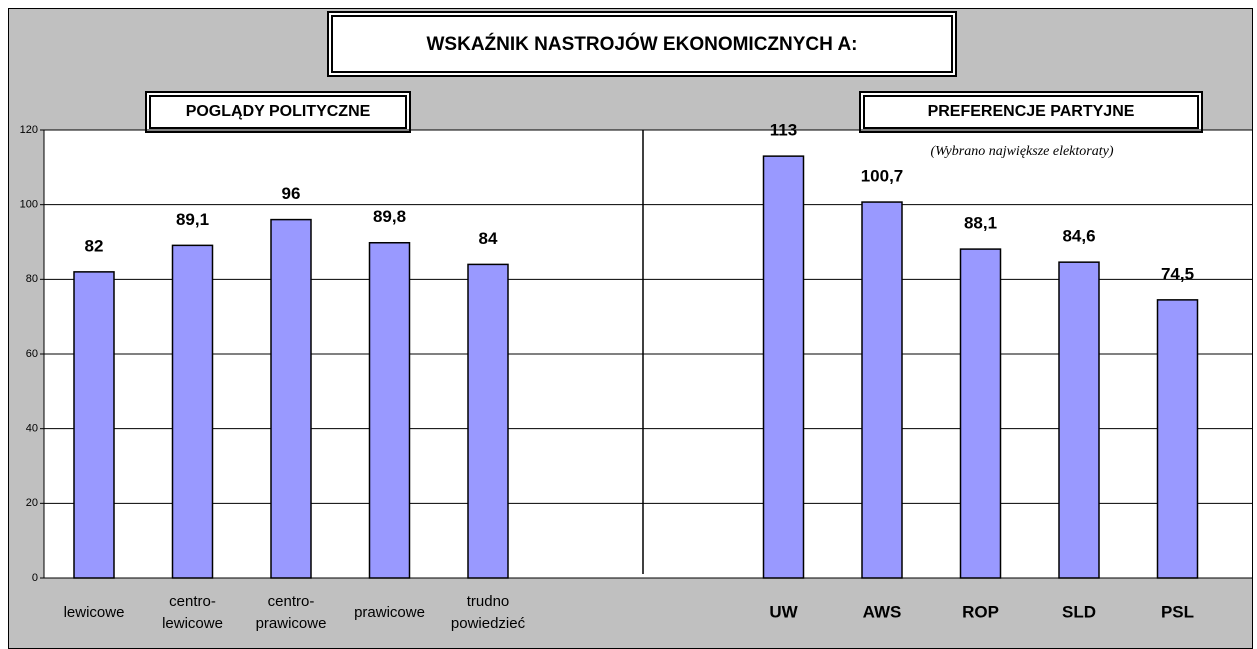  I want to click on y-tick-label: 80, so click(32, 279).